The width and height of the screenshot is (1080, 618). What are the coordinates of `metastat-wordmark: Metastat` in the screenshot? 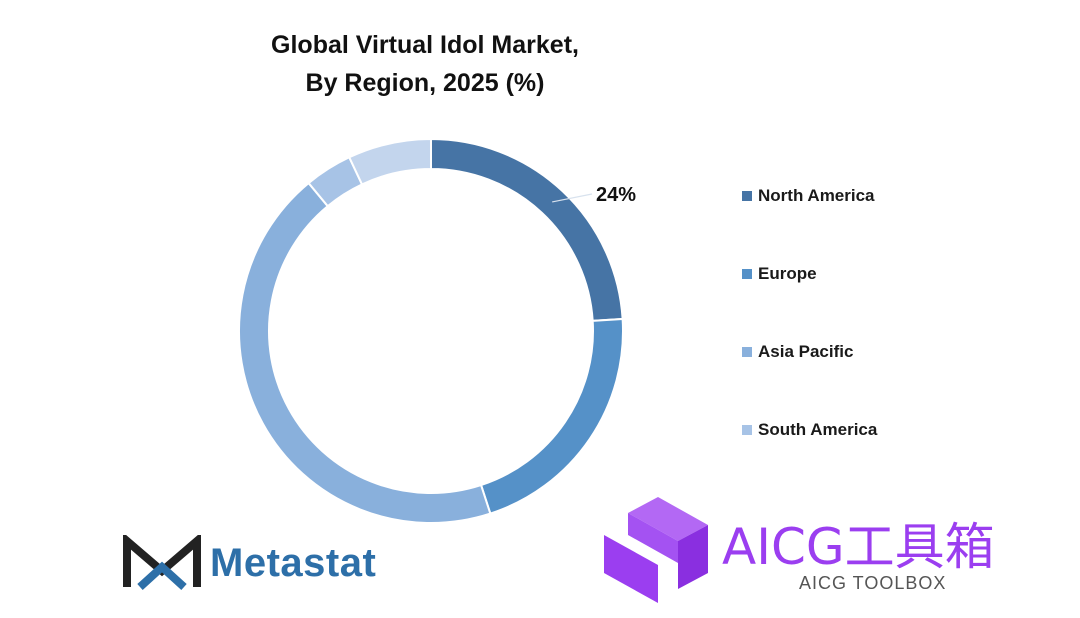 It's located at (293, 562).